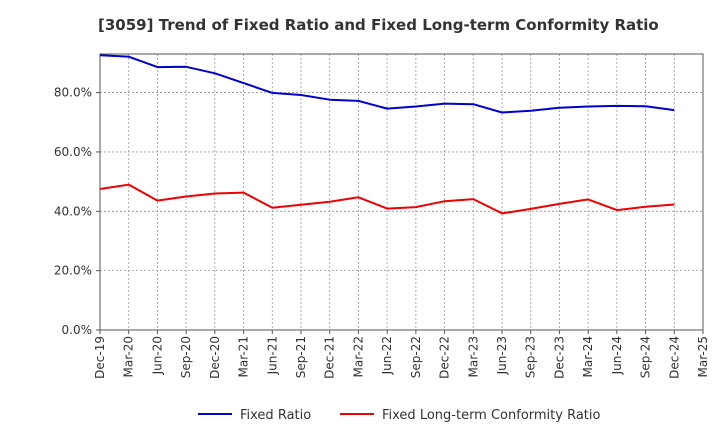 The height and width of the screenshot is (440, 720). I want to click on y-tick-label: 40.0%, so click(73, 211).